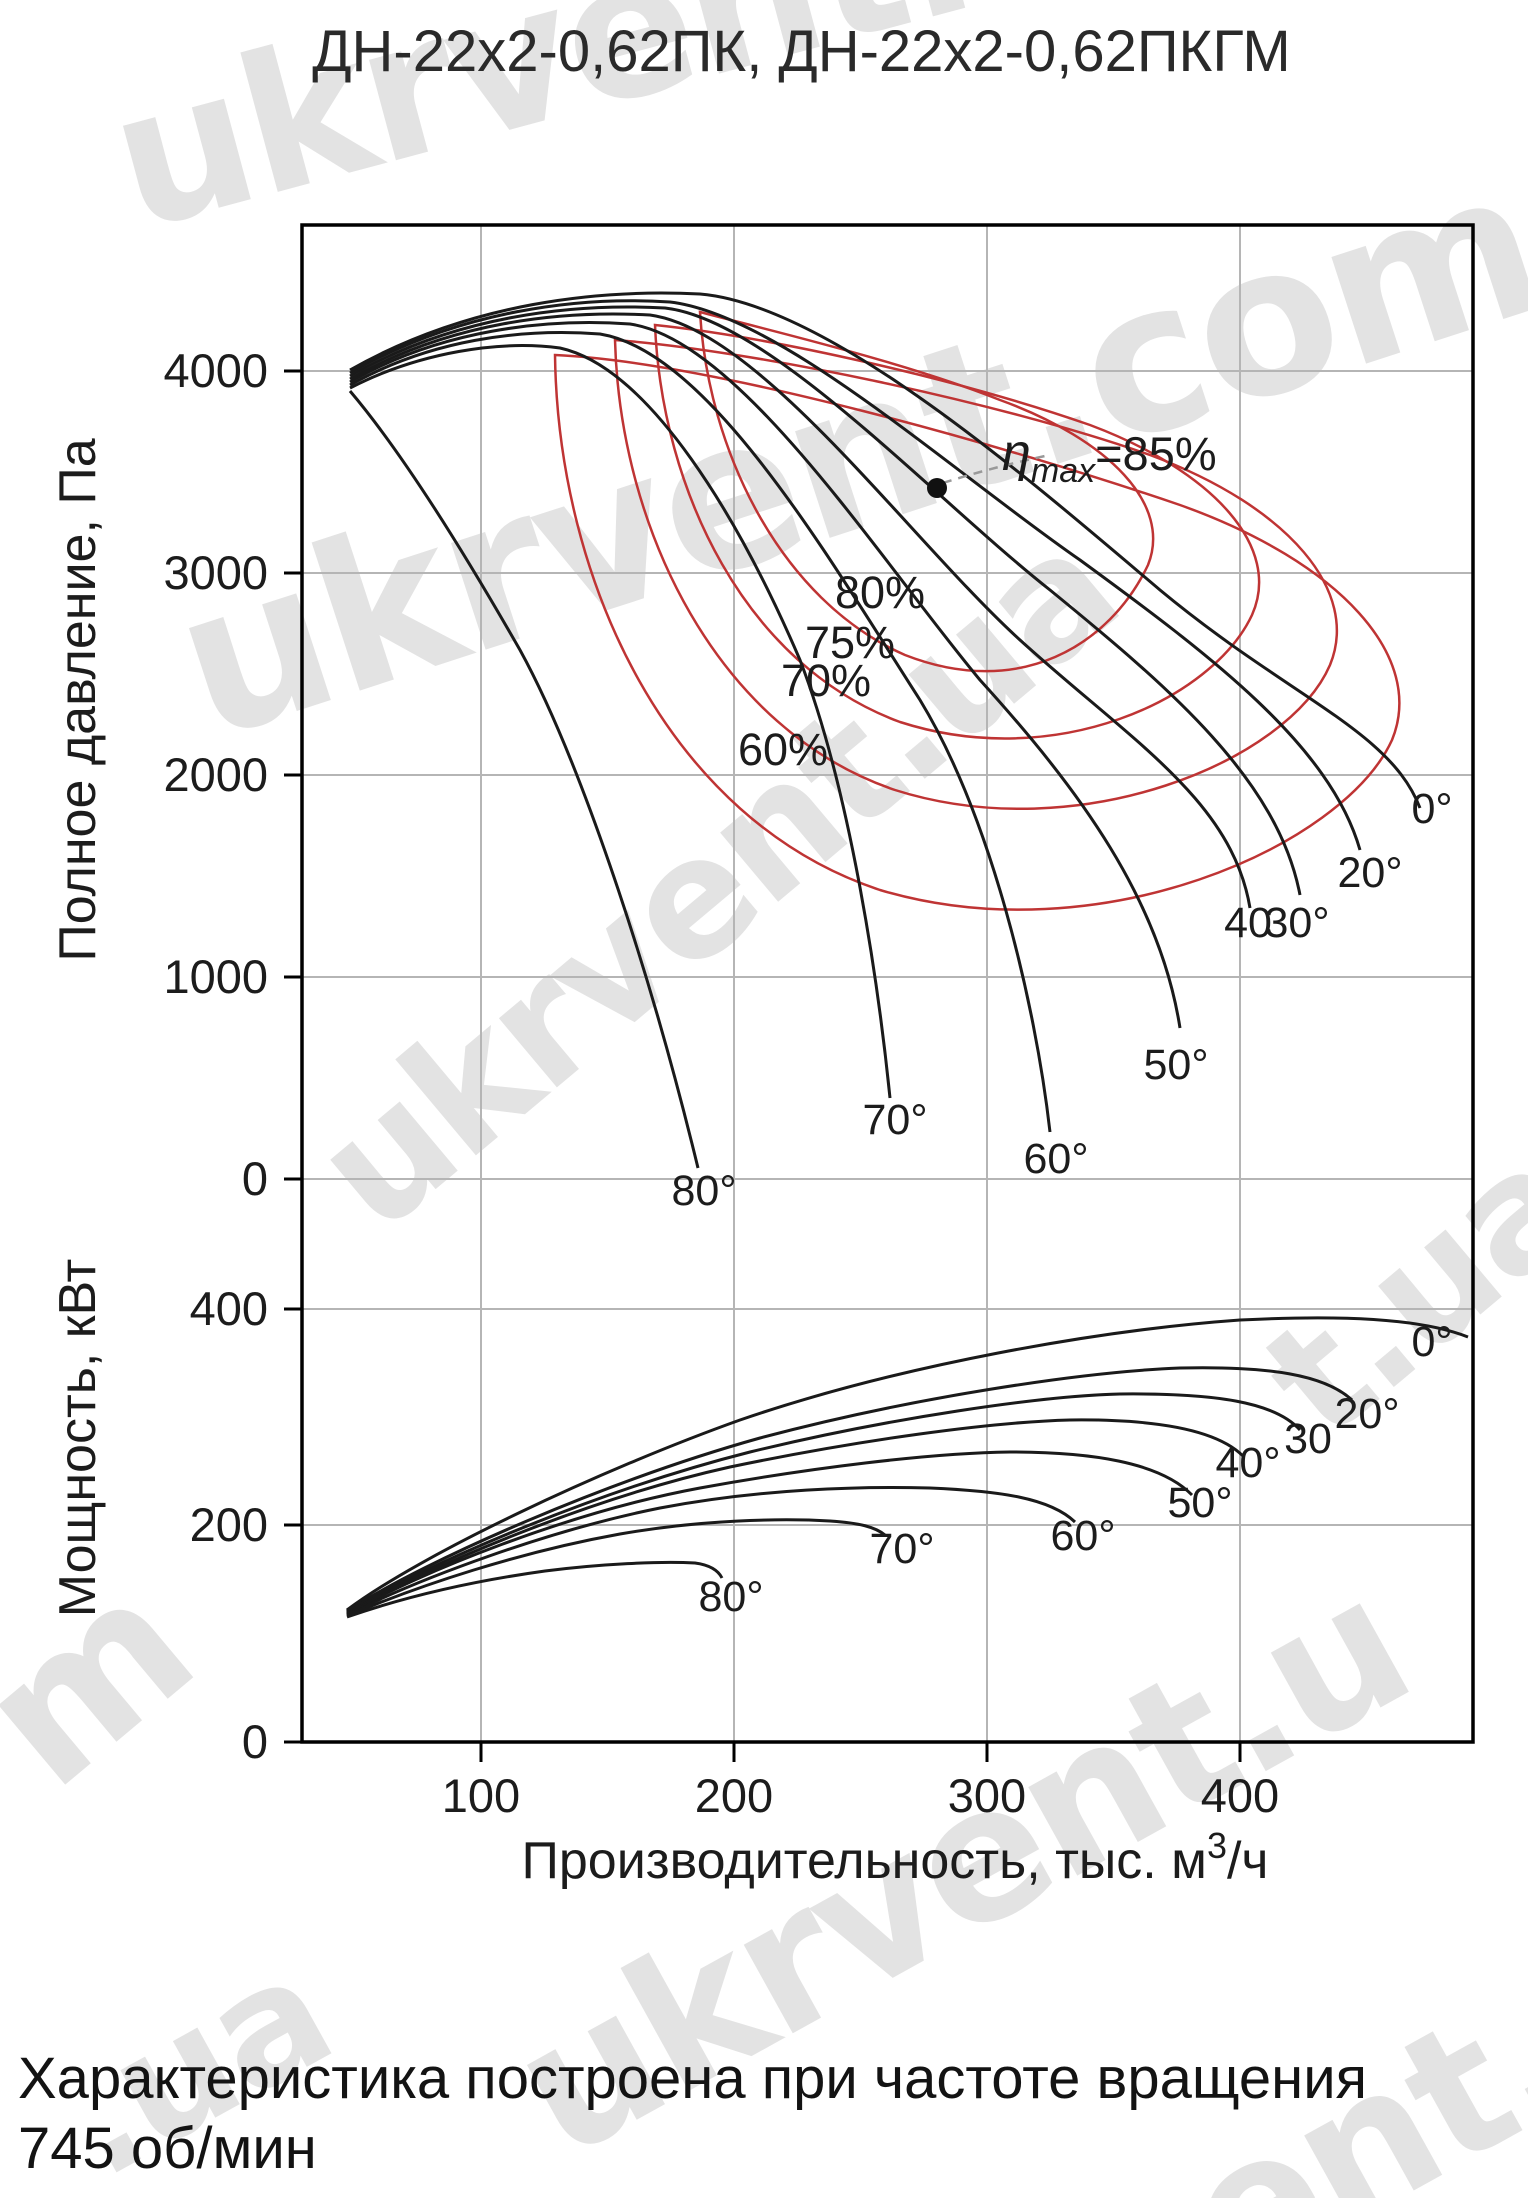 The width and height of the screenshot is (1528, 2198). Describe the element at coordinates (215, 370) in the screenshot. I see `pressure-tick: 4000` at that location.